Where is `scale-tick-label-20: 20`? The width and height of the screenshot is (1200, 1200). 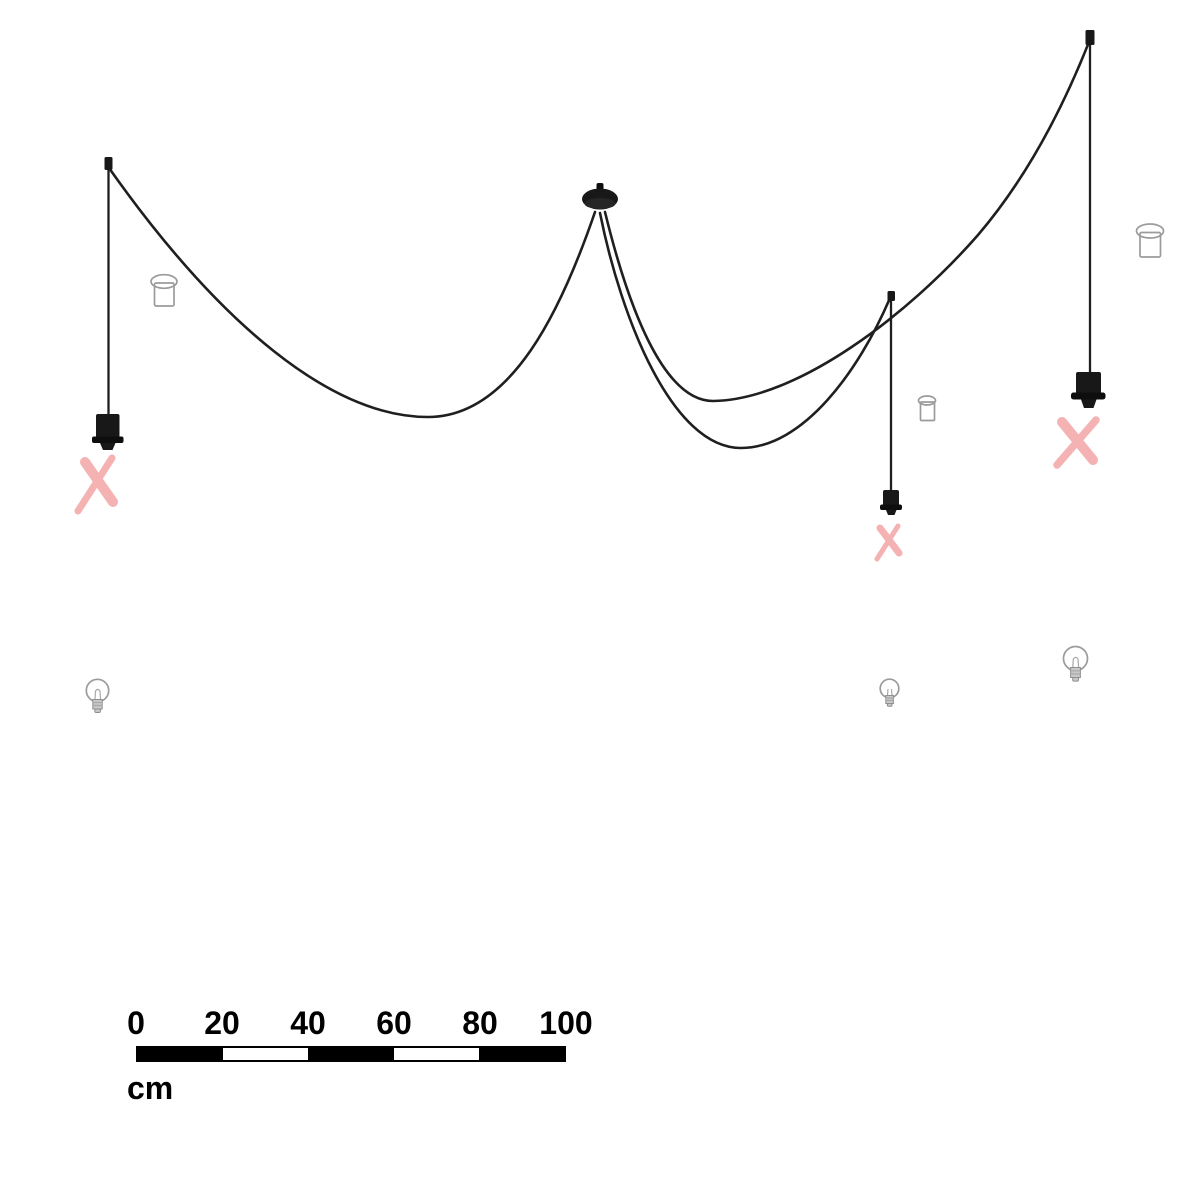
scale-tick-label-20: 20 is located at coordinates (222, 1023).